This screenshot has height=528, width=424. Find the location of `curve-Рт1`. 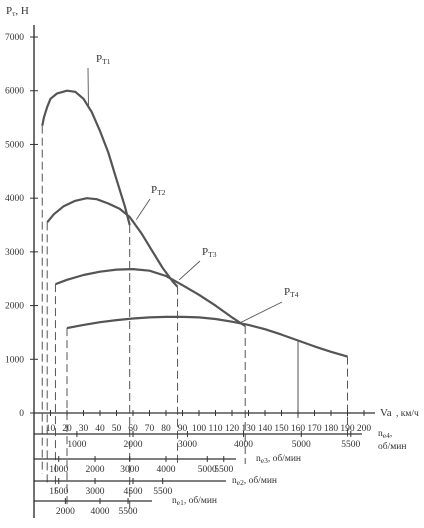

curve-Рт1 is located at coordinates (85, 158).